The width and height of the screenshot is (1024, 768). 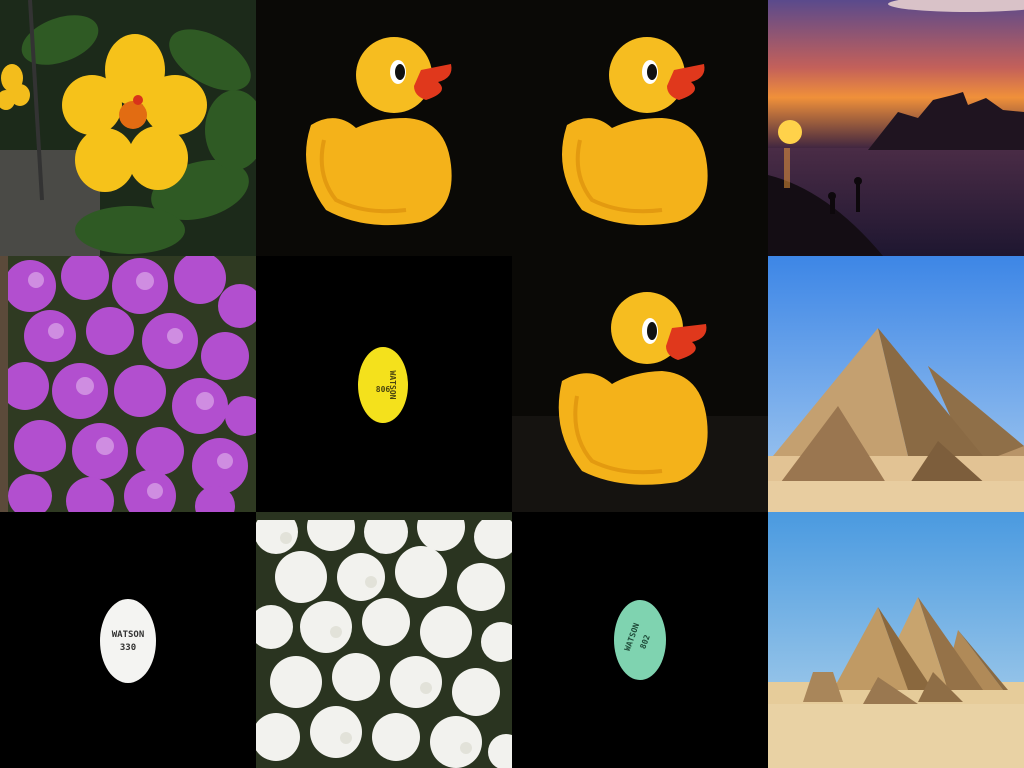 I want to click on green-pill, so click(x=640, y=640).